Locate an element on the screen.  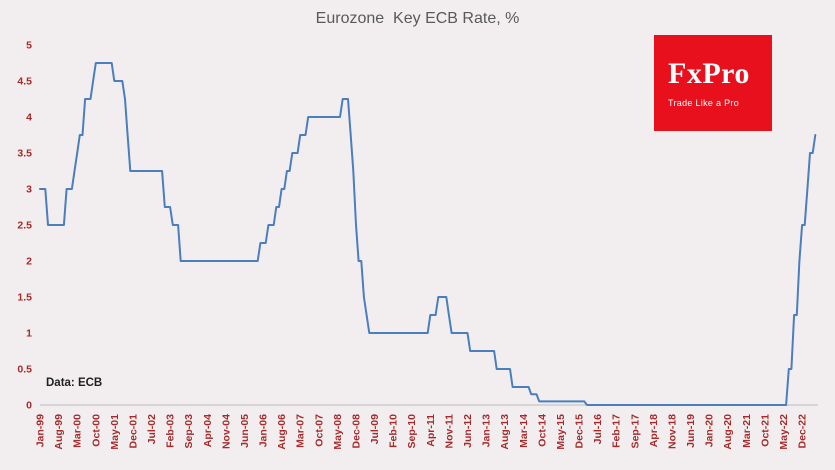
fxpro-logo: FxPro Trade Like a Pro is located at coordinates (713, 83).